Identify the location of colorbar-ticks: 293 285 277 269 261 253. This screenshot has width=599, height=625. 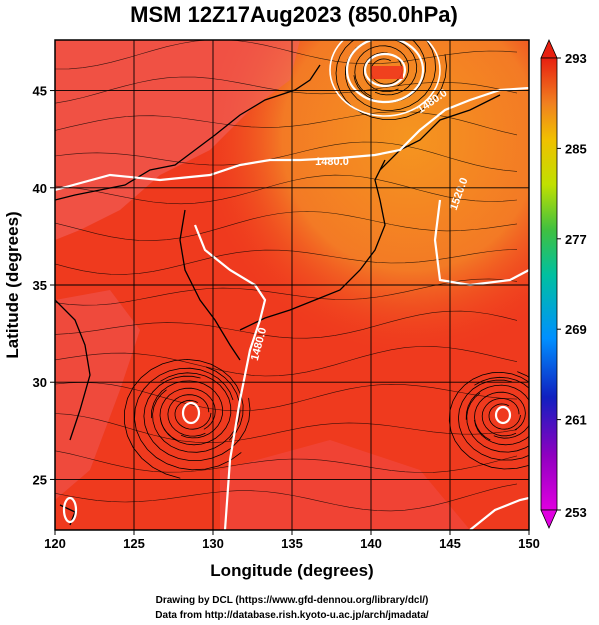
(572, 285).